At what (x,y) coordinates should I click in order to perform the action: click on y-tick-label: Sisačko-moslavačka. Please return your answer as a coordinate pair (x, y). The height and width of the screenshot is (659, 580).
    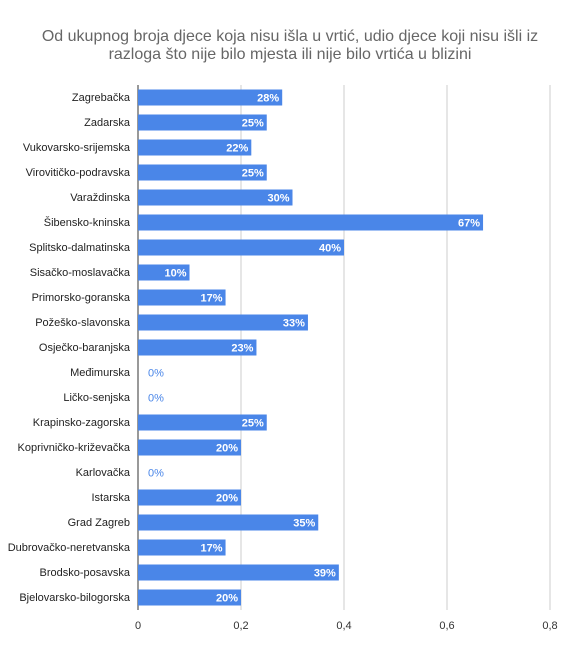
    Looking at the image, I should click on (79, 272).